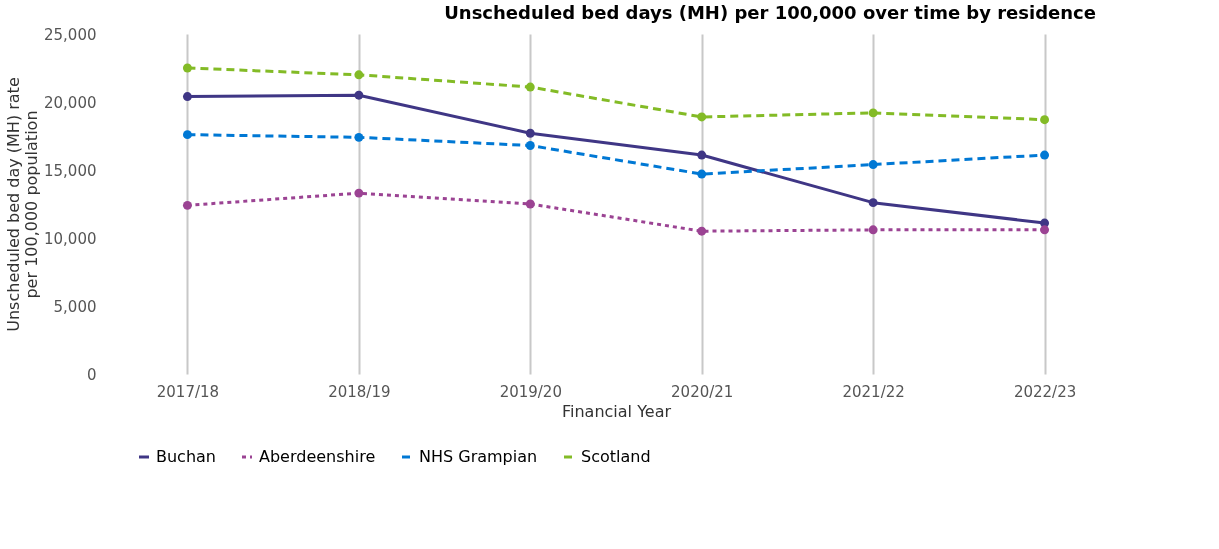 Image resolution: width=1219 pixels, height=549 pixels. I want to click on x-tick-label: 2018/19, so click(359, 391).